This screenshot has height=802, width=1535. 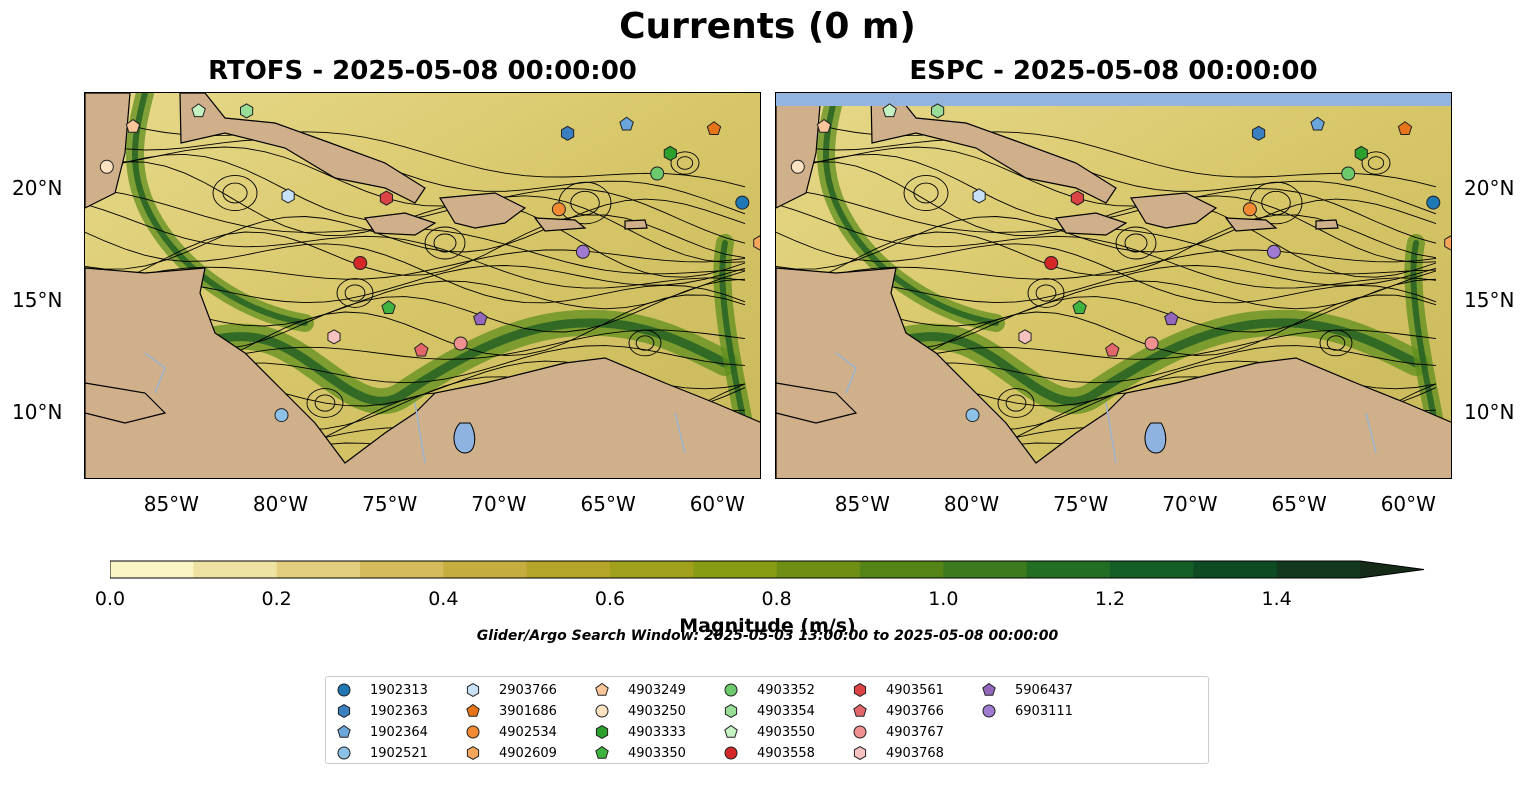 I want to click on lon-tick-label: 65°W, so click(x=608, y=504).